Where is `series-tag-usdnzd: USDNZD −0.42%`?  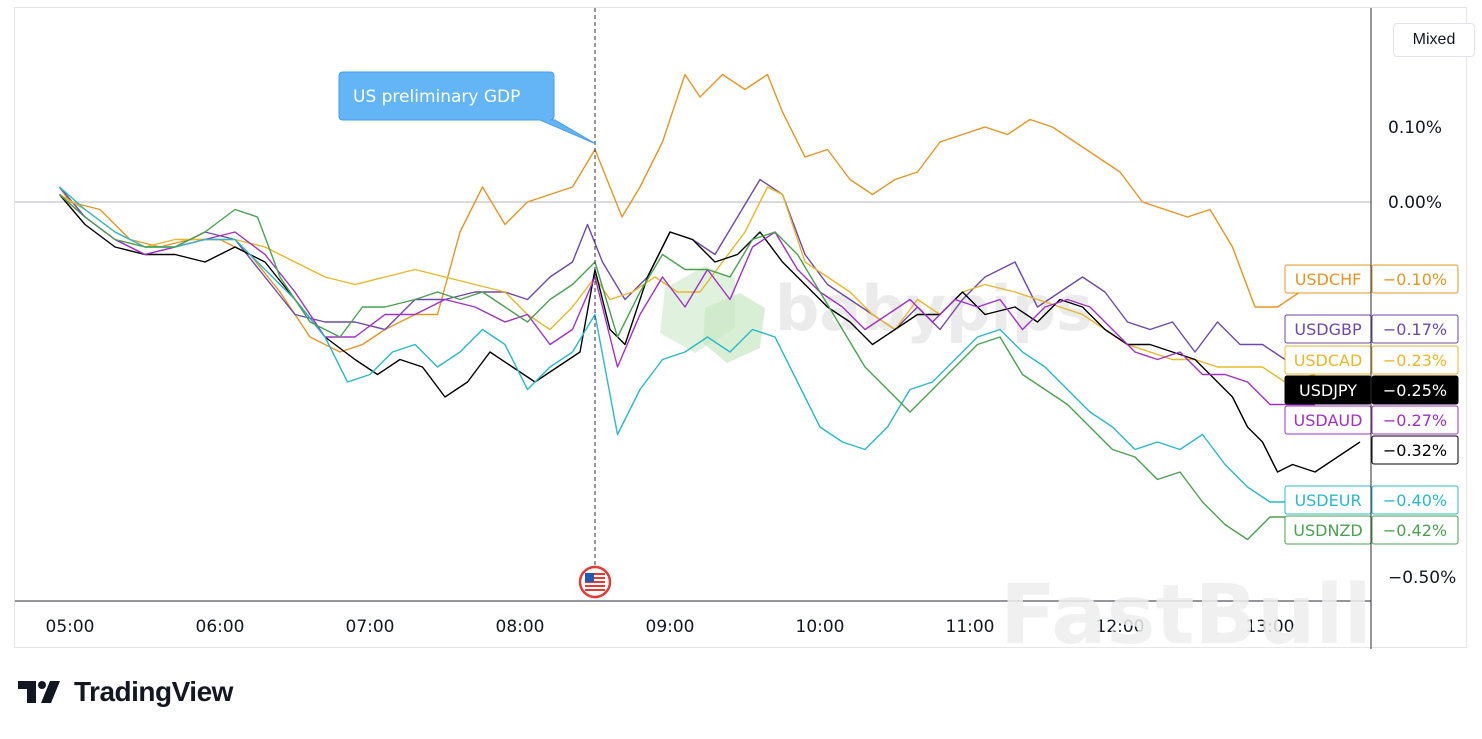 series-tag-usdnzd: USDNZD −0.42% is located at coordinates (1371, 530).